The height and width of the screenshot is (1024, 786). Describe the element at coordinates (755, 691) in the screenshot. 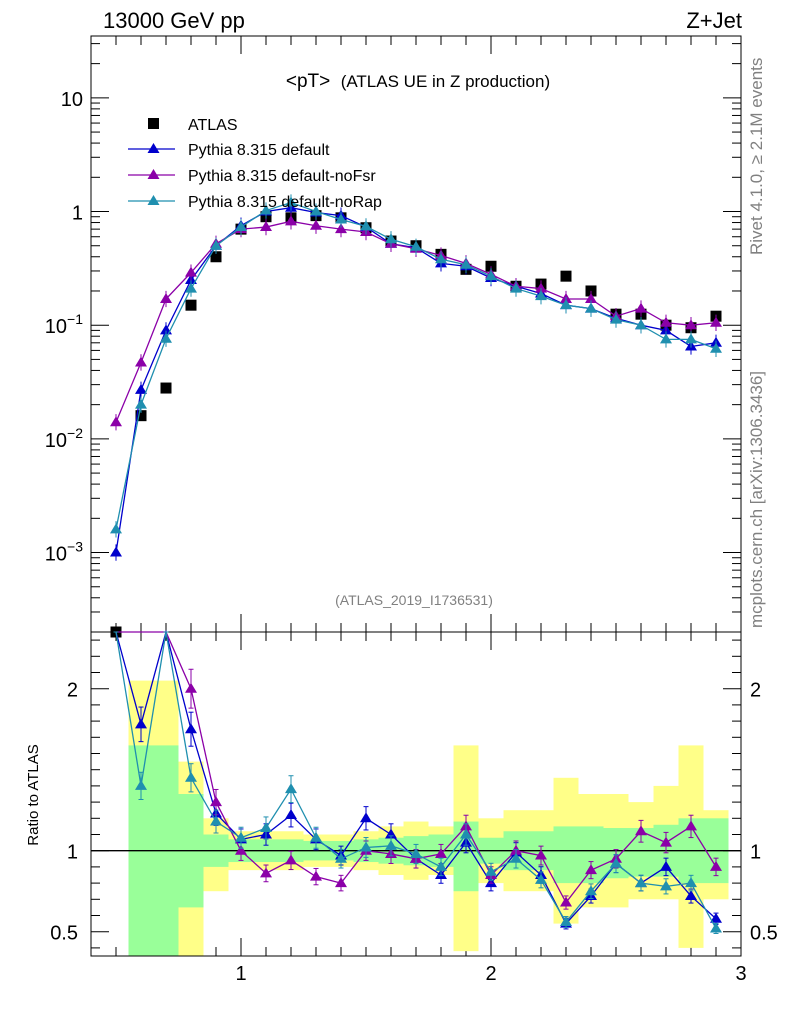

I see `ratio-ytick-label-right: 2` at that location.